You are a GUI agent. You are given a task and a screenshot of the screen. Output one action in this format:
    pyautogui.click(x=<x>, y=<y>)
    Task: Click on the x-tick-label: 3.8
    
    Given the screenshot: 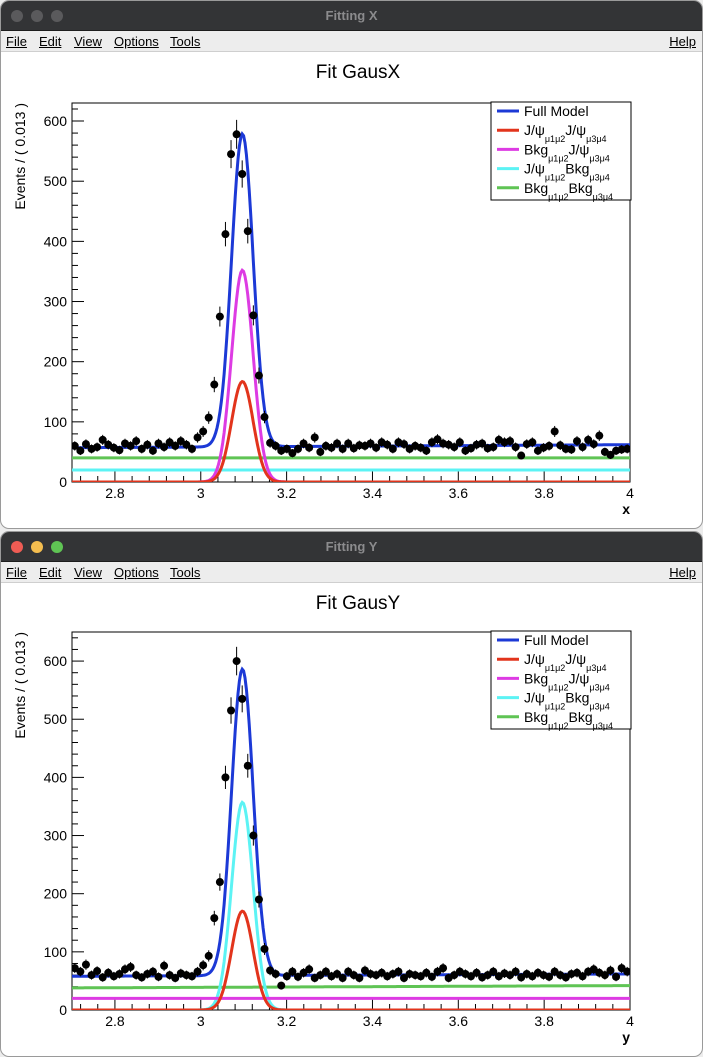 What is the action you would take?
    pyautogui.click(x=544, y=1021)
    